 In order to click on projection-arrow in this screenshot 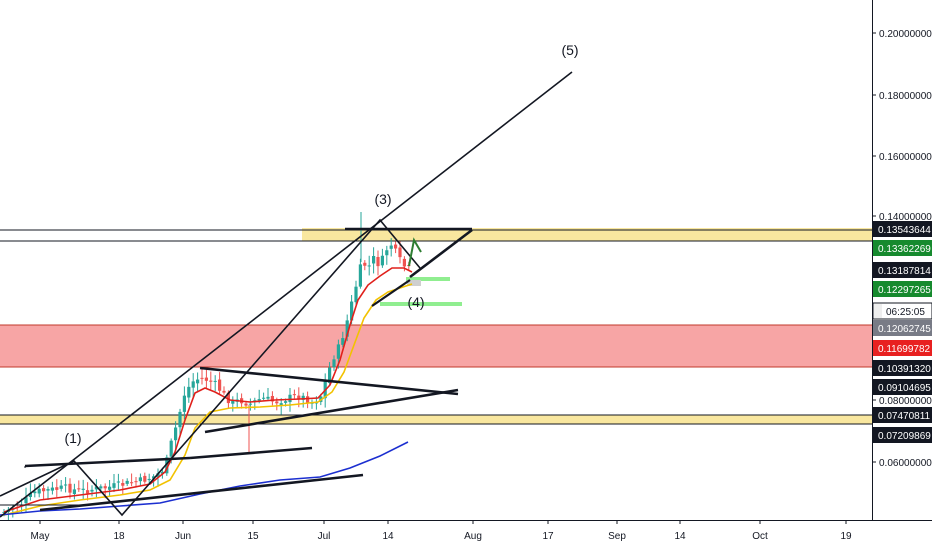, I will do `click(415, 252)`.